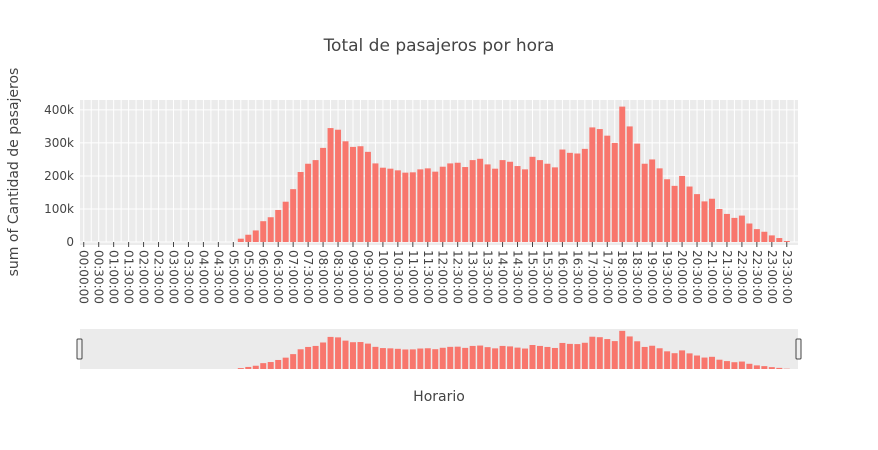  Describe the element at coordinates (293, 277) in the screenshot. I see `x-tick-label: 07:00:00` at that location.